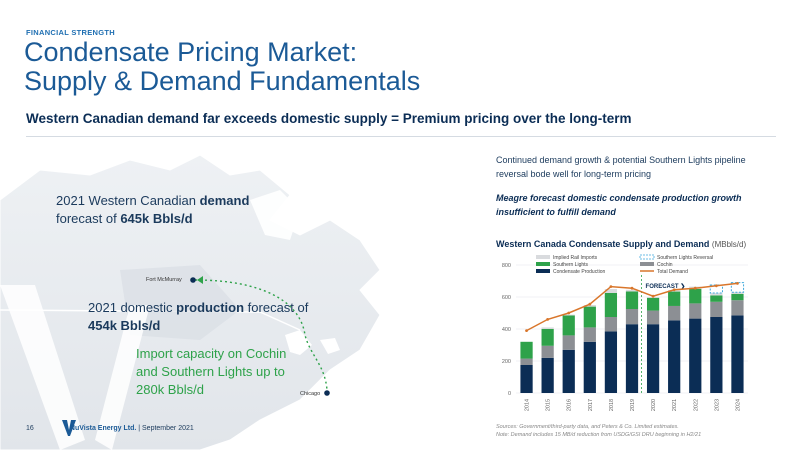  What do you see at coordinates (575, 258) in the screenshot?
I see `legend-label: Implied Rail Imports` at bounding box center [575, 258].